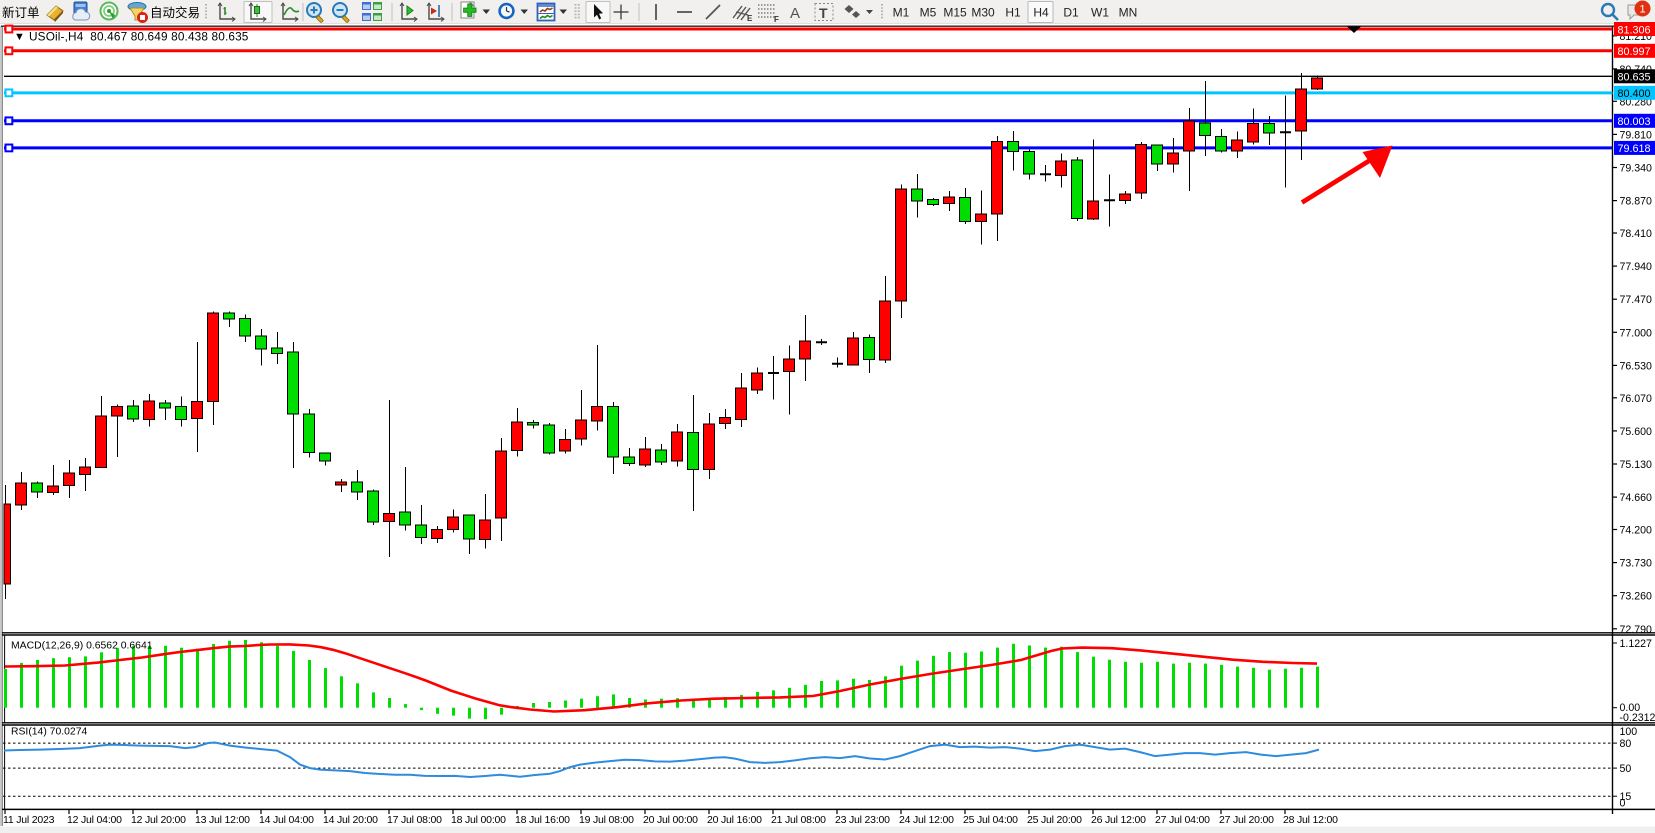 The height and width of the screenshot is (833, 1655). Describe the element at coordinates (1626, 744) in the screenshot. I see `svg-text: 80` at that location.